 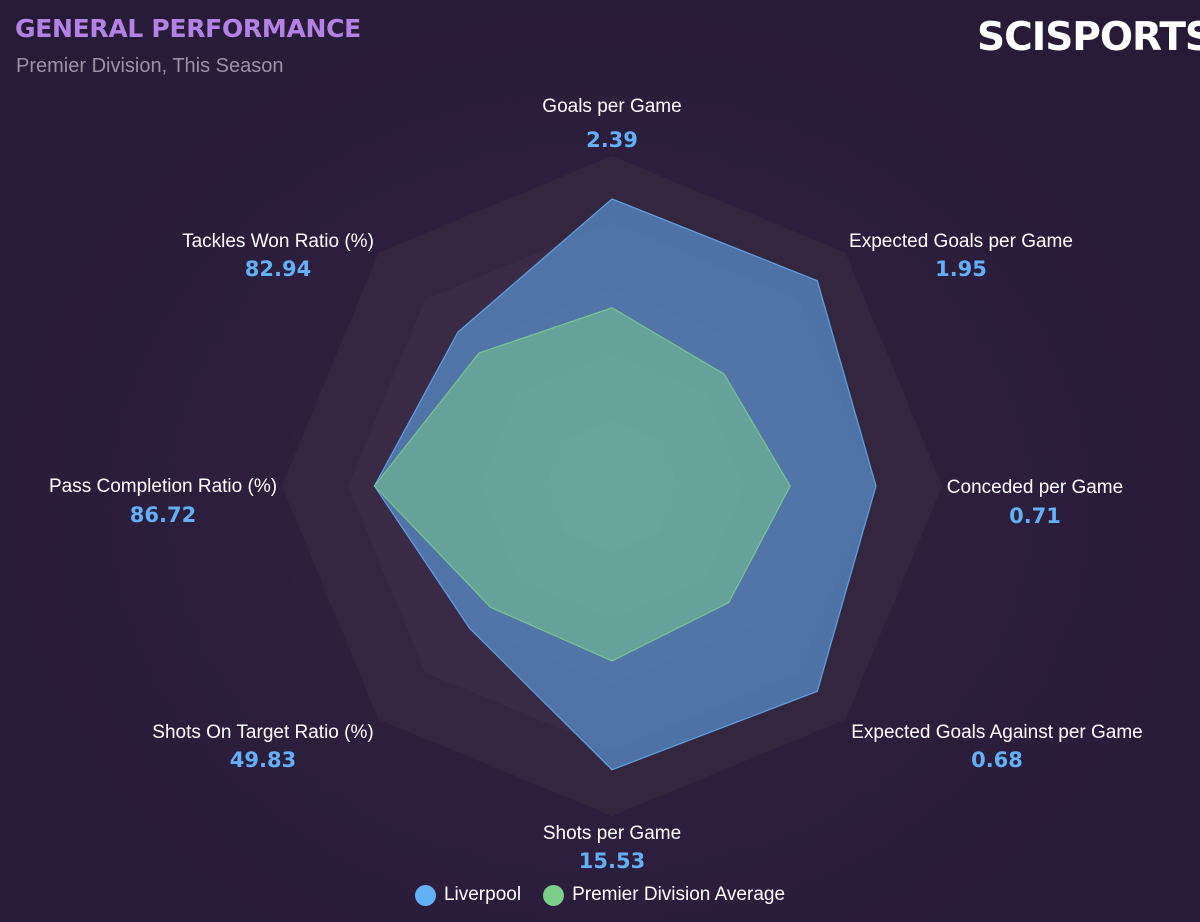 I want to click on axis-value: 2.39, so click(x=612, y=140).